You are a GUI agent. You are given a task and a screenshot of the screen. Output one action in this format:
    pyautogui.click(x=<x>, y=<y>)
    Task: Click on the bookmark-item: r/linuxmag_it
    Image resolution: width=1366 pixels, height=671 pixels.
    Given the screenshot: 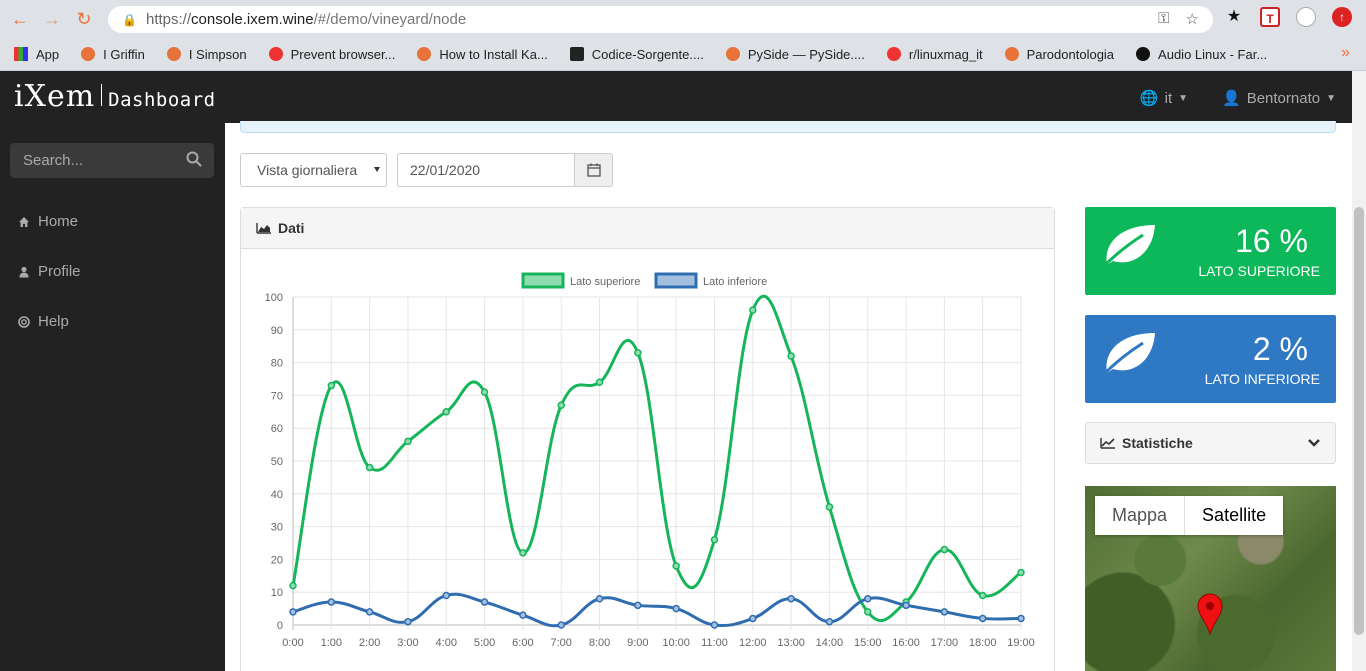 What is the action you would take?
    pyautogui.click(x=934, y=54)
    